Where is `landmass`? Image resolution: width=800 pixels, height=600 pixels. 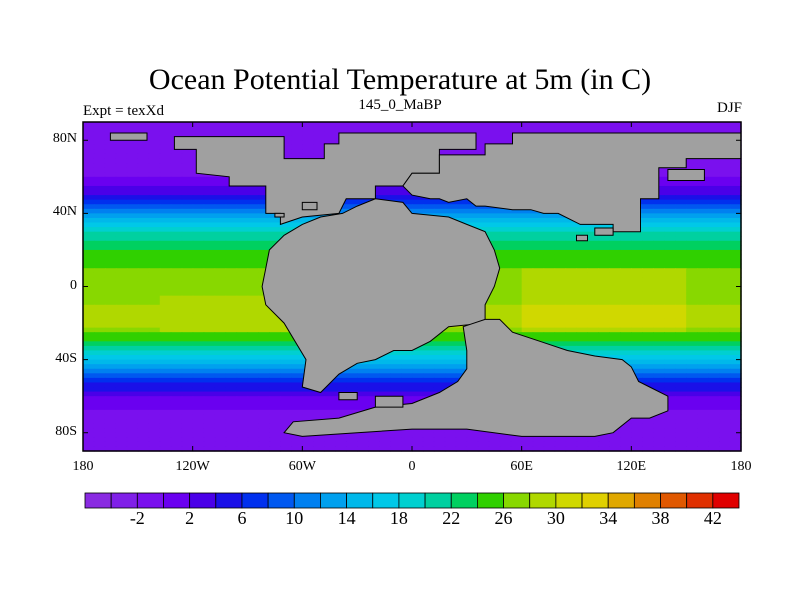 landmass is located at coordinates (572, 182).